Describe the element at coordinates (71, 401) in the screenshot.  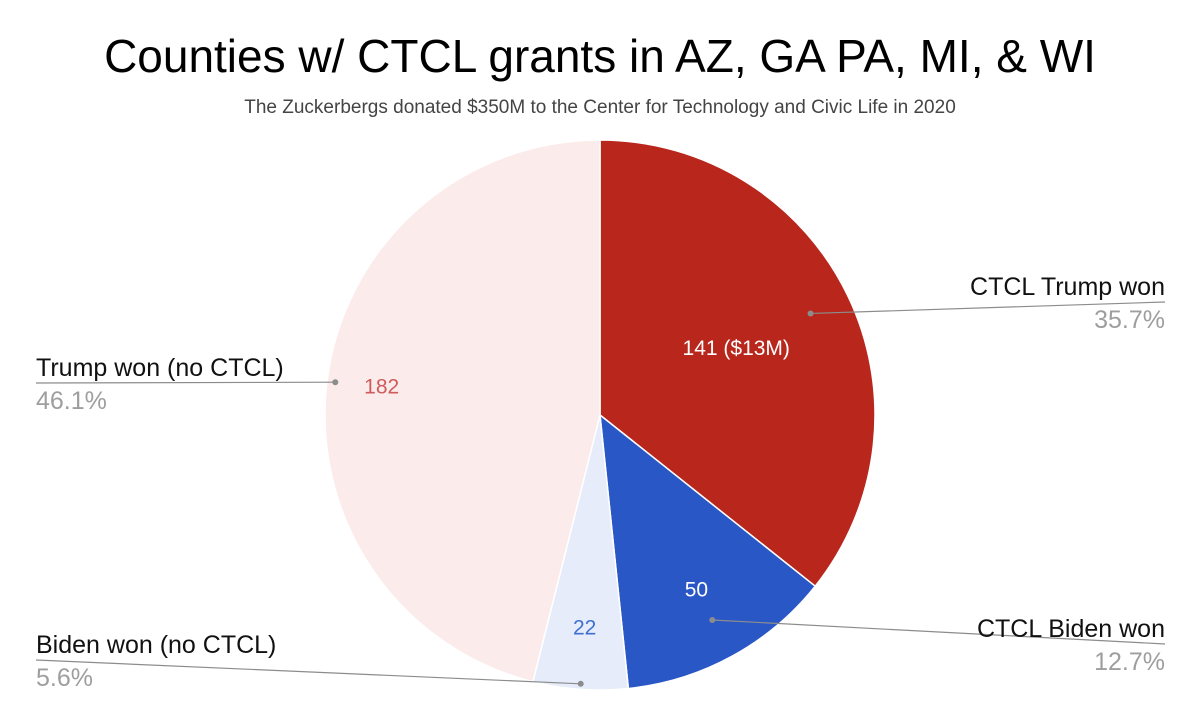
I see `legend-percent-trump-won-no-ctcl: 46.1%` at that location.